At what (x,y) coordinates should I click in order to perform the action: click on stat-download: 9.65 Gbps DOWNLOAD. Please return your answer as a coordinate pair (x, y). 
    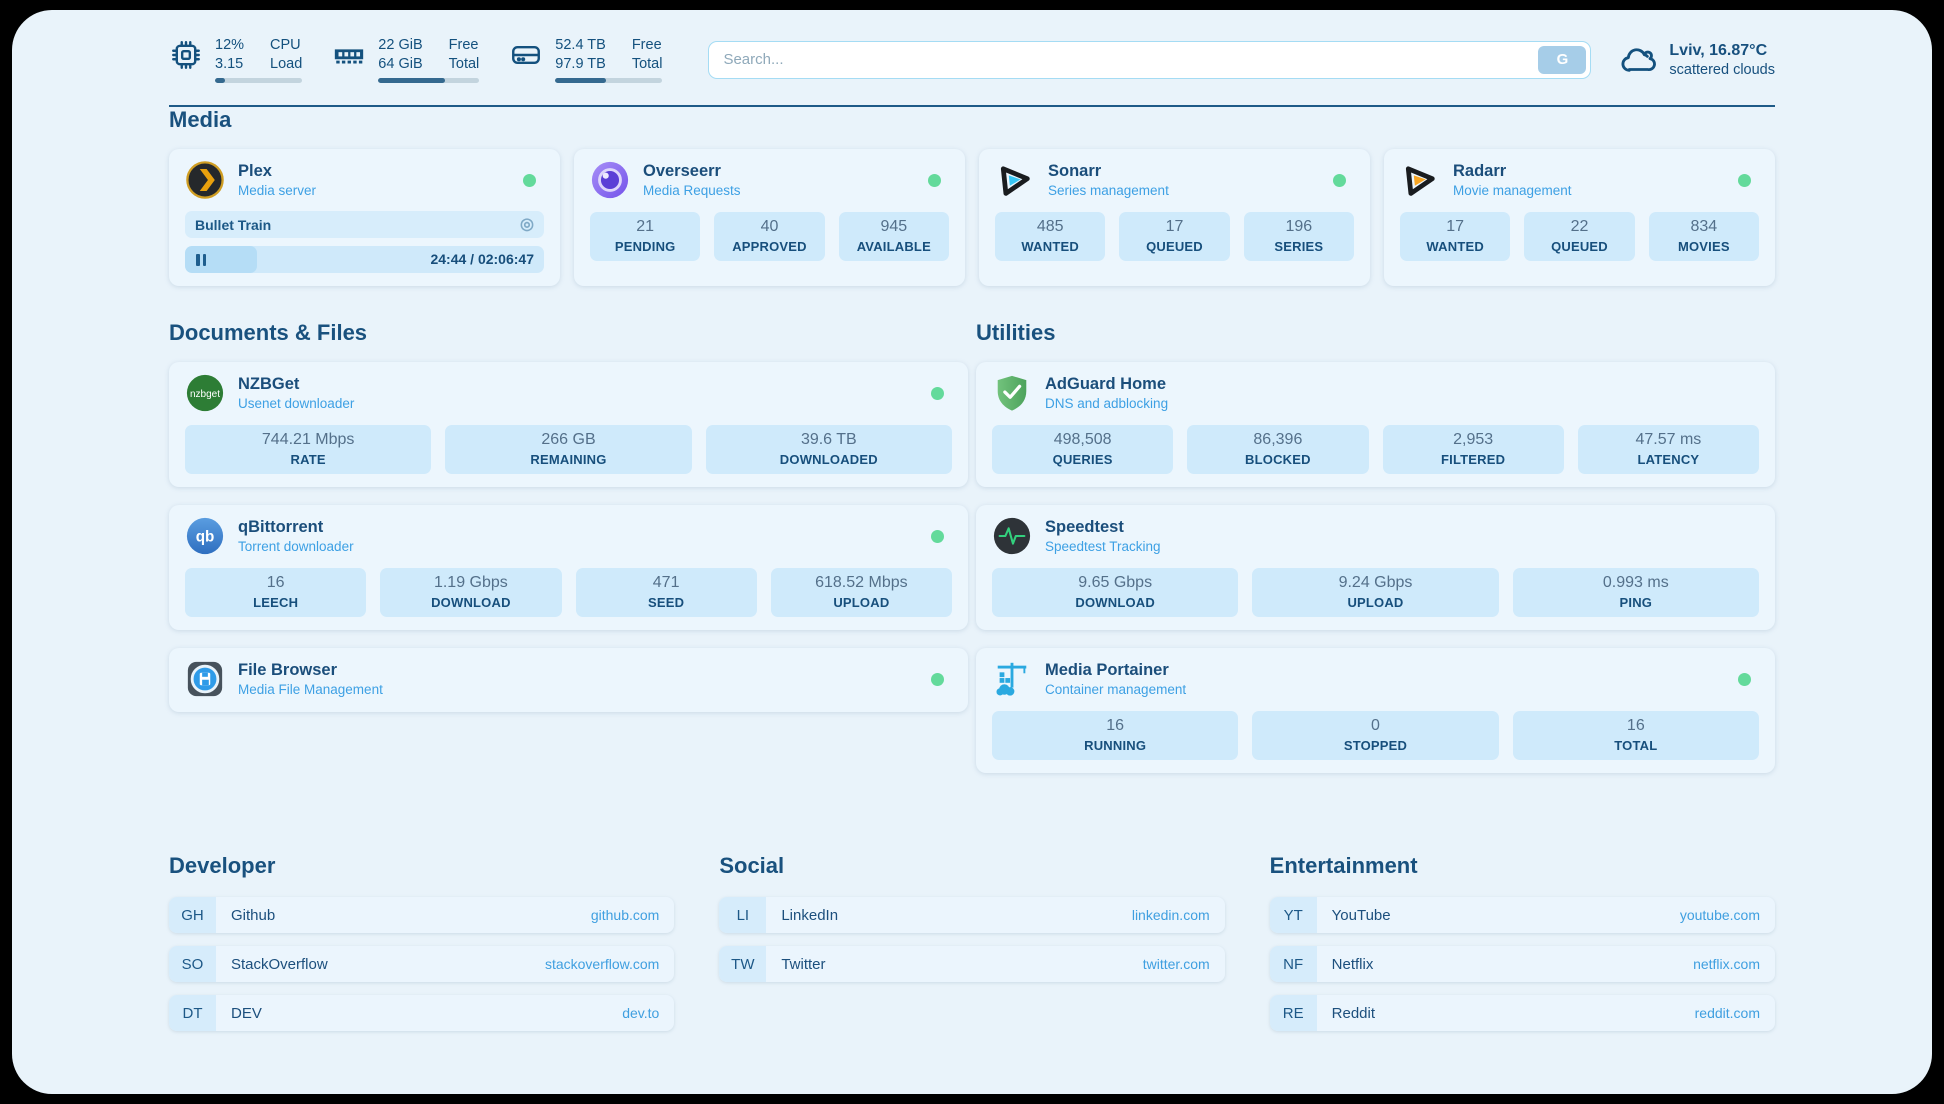
    Looking at the image, I should click on (1115, 592).